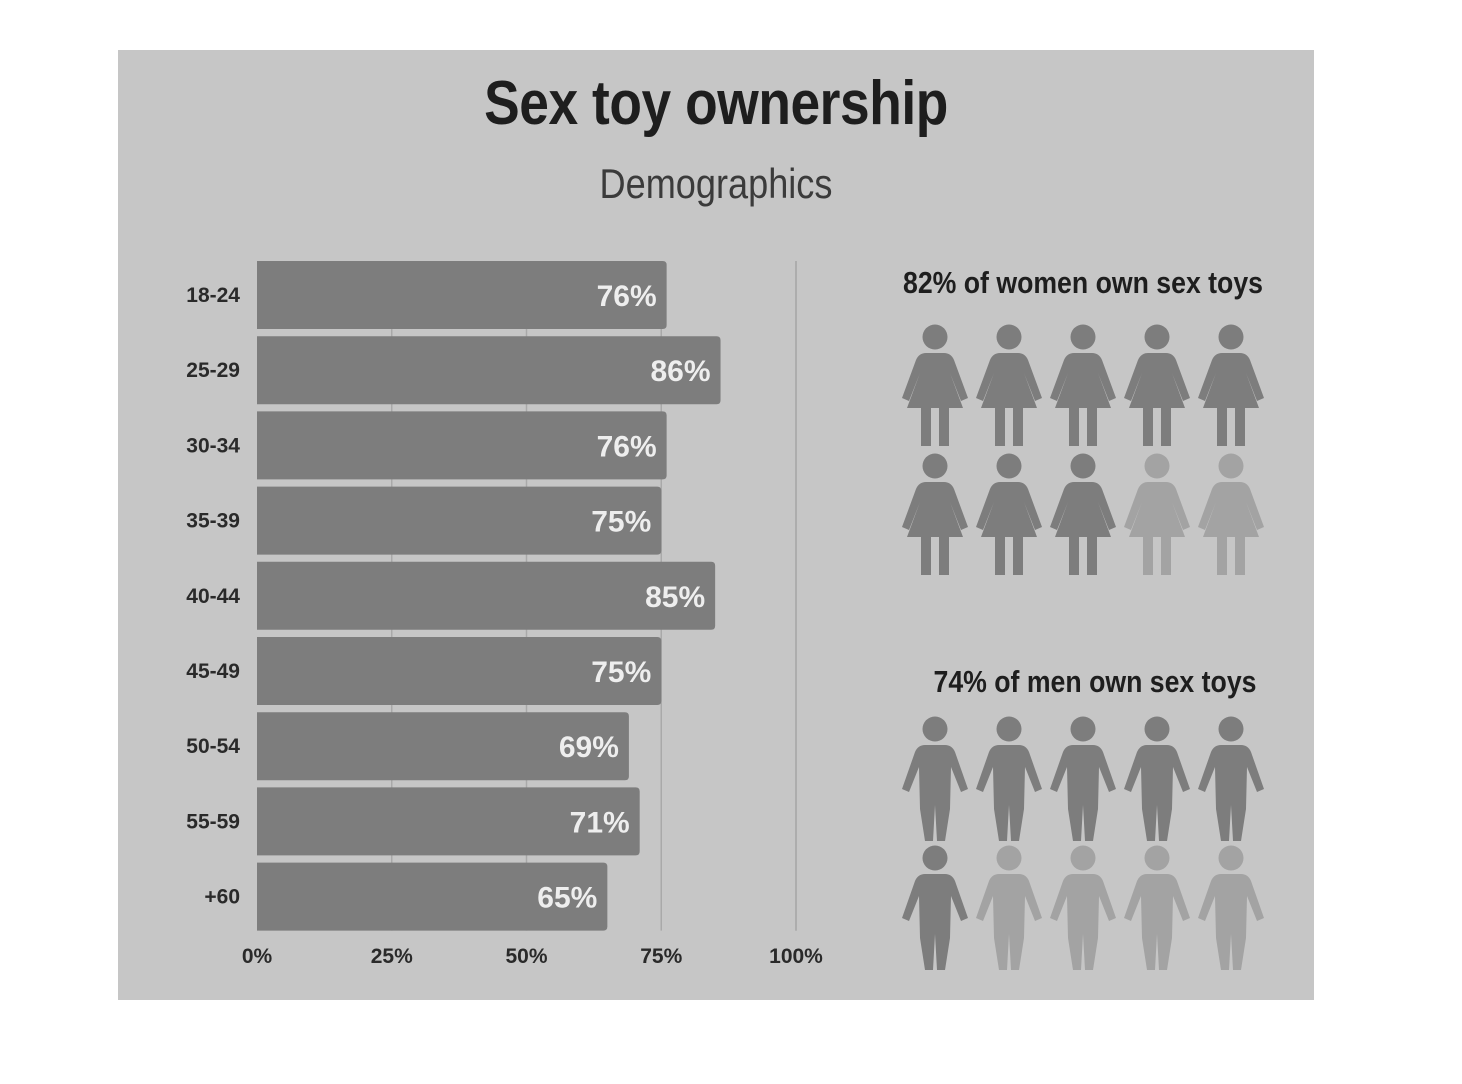 The image size is (1462, 1084). Describe the element at coordinates (213, 295) in the screenshot. I see `category-label: 18-24` at that location.